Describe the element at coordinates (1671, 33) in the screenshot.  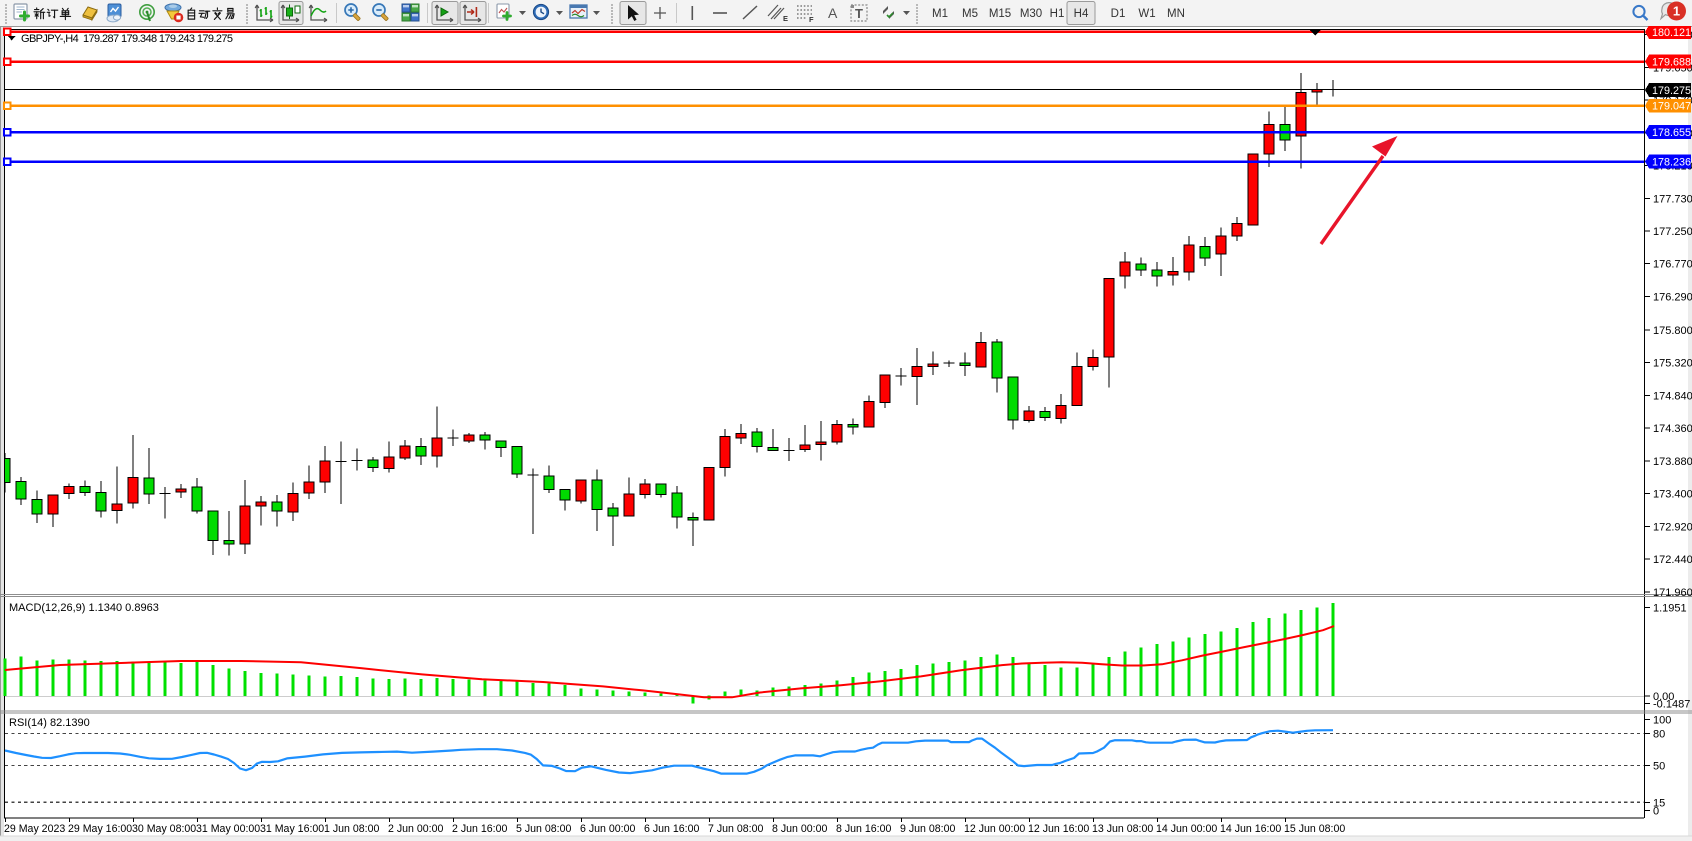
I see `svg-text: 180.121` at that location.